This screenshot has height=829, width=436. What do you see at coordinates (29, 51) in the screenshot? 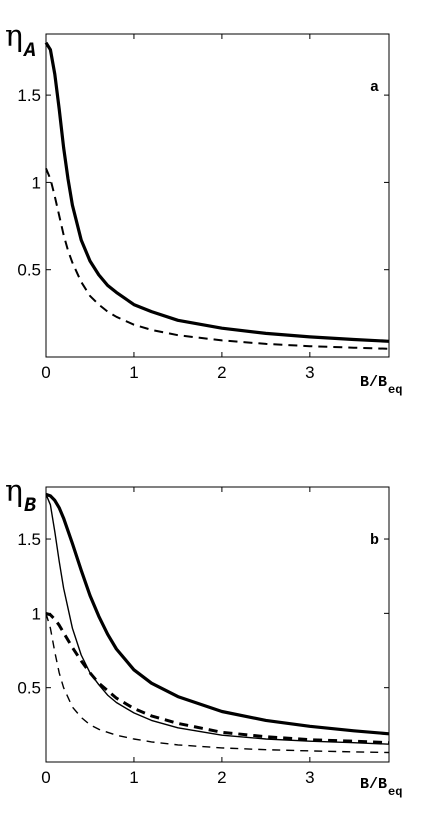
I see `y-axis-label-subscript: A` at bounding box center [29, 51].